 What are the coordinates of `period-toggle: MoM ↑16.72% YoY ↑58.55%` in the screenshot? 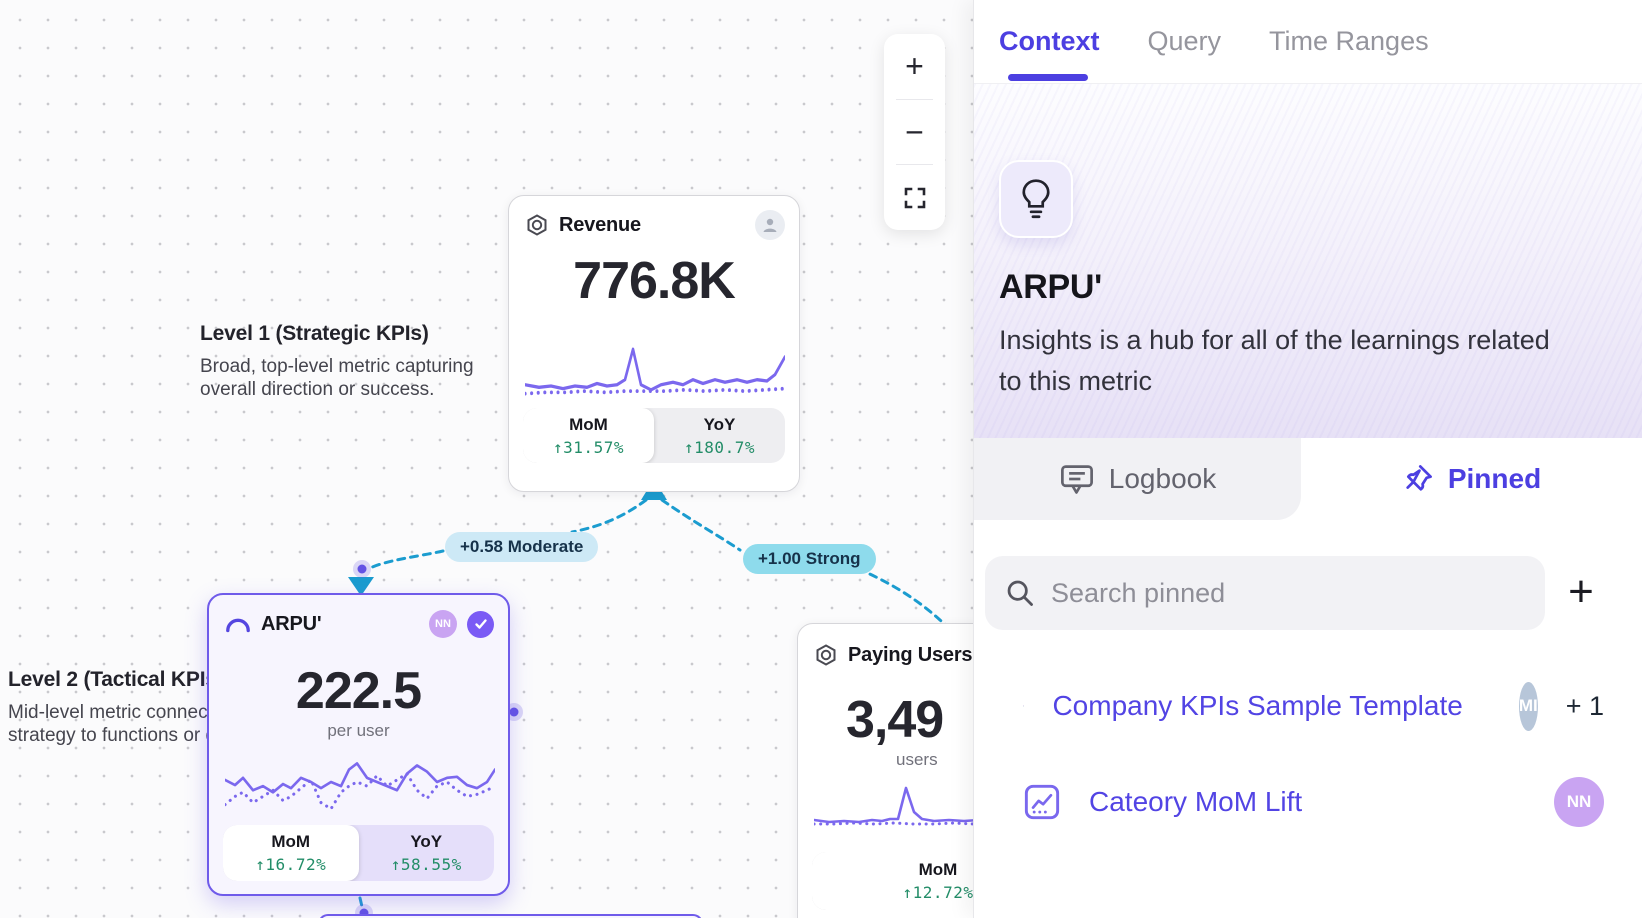 It's located at (358, 853).